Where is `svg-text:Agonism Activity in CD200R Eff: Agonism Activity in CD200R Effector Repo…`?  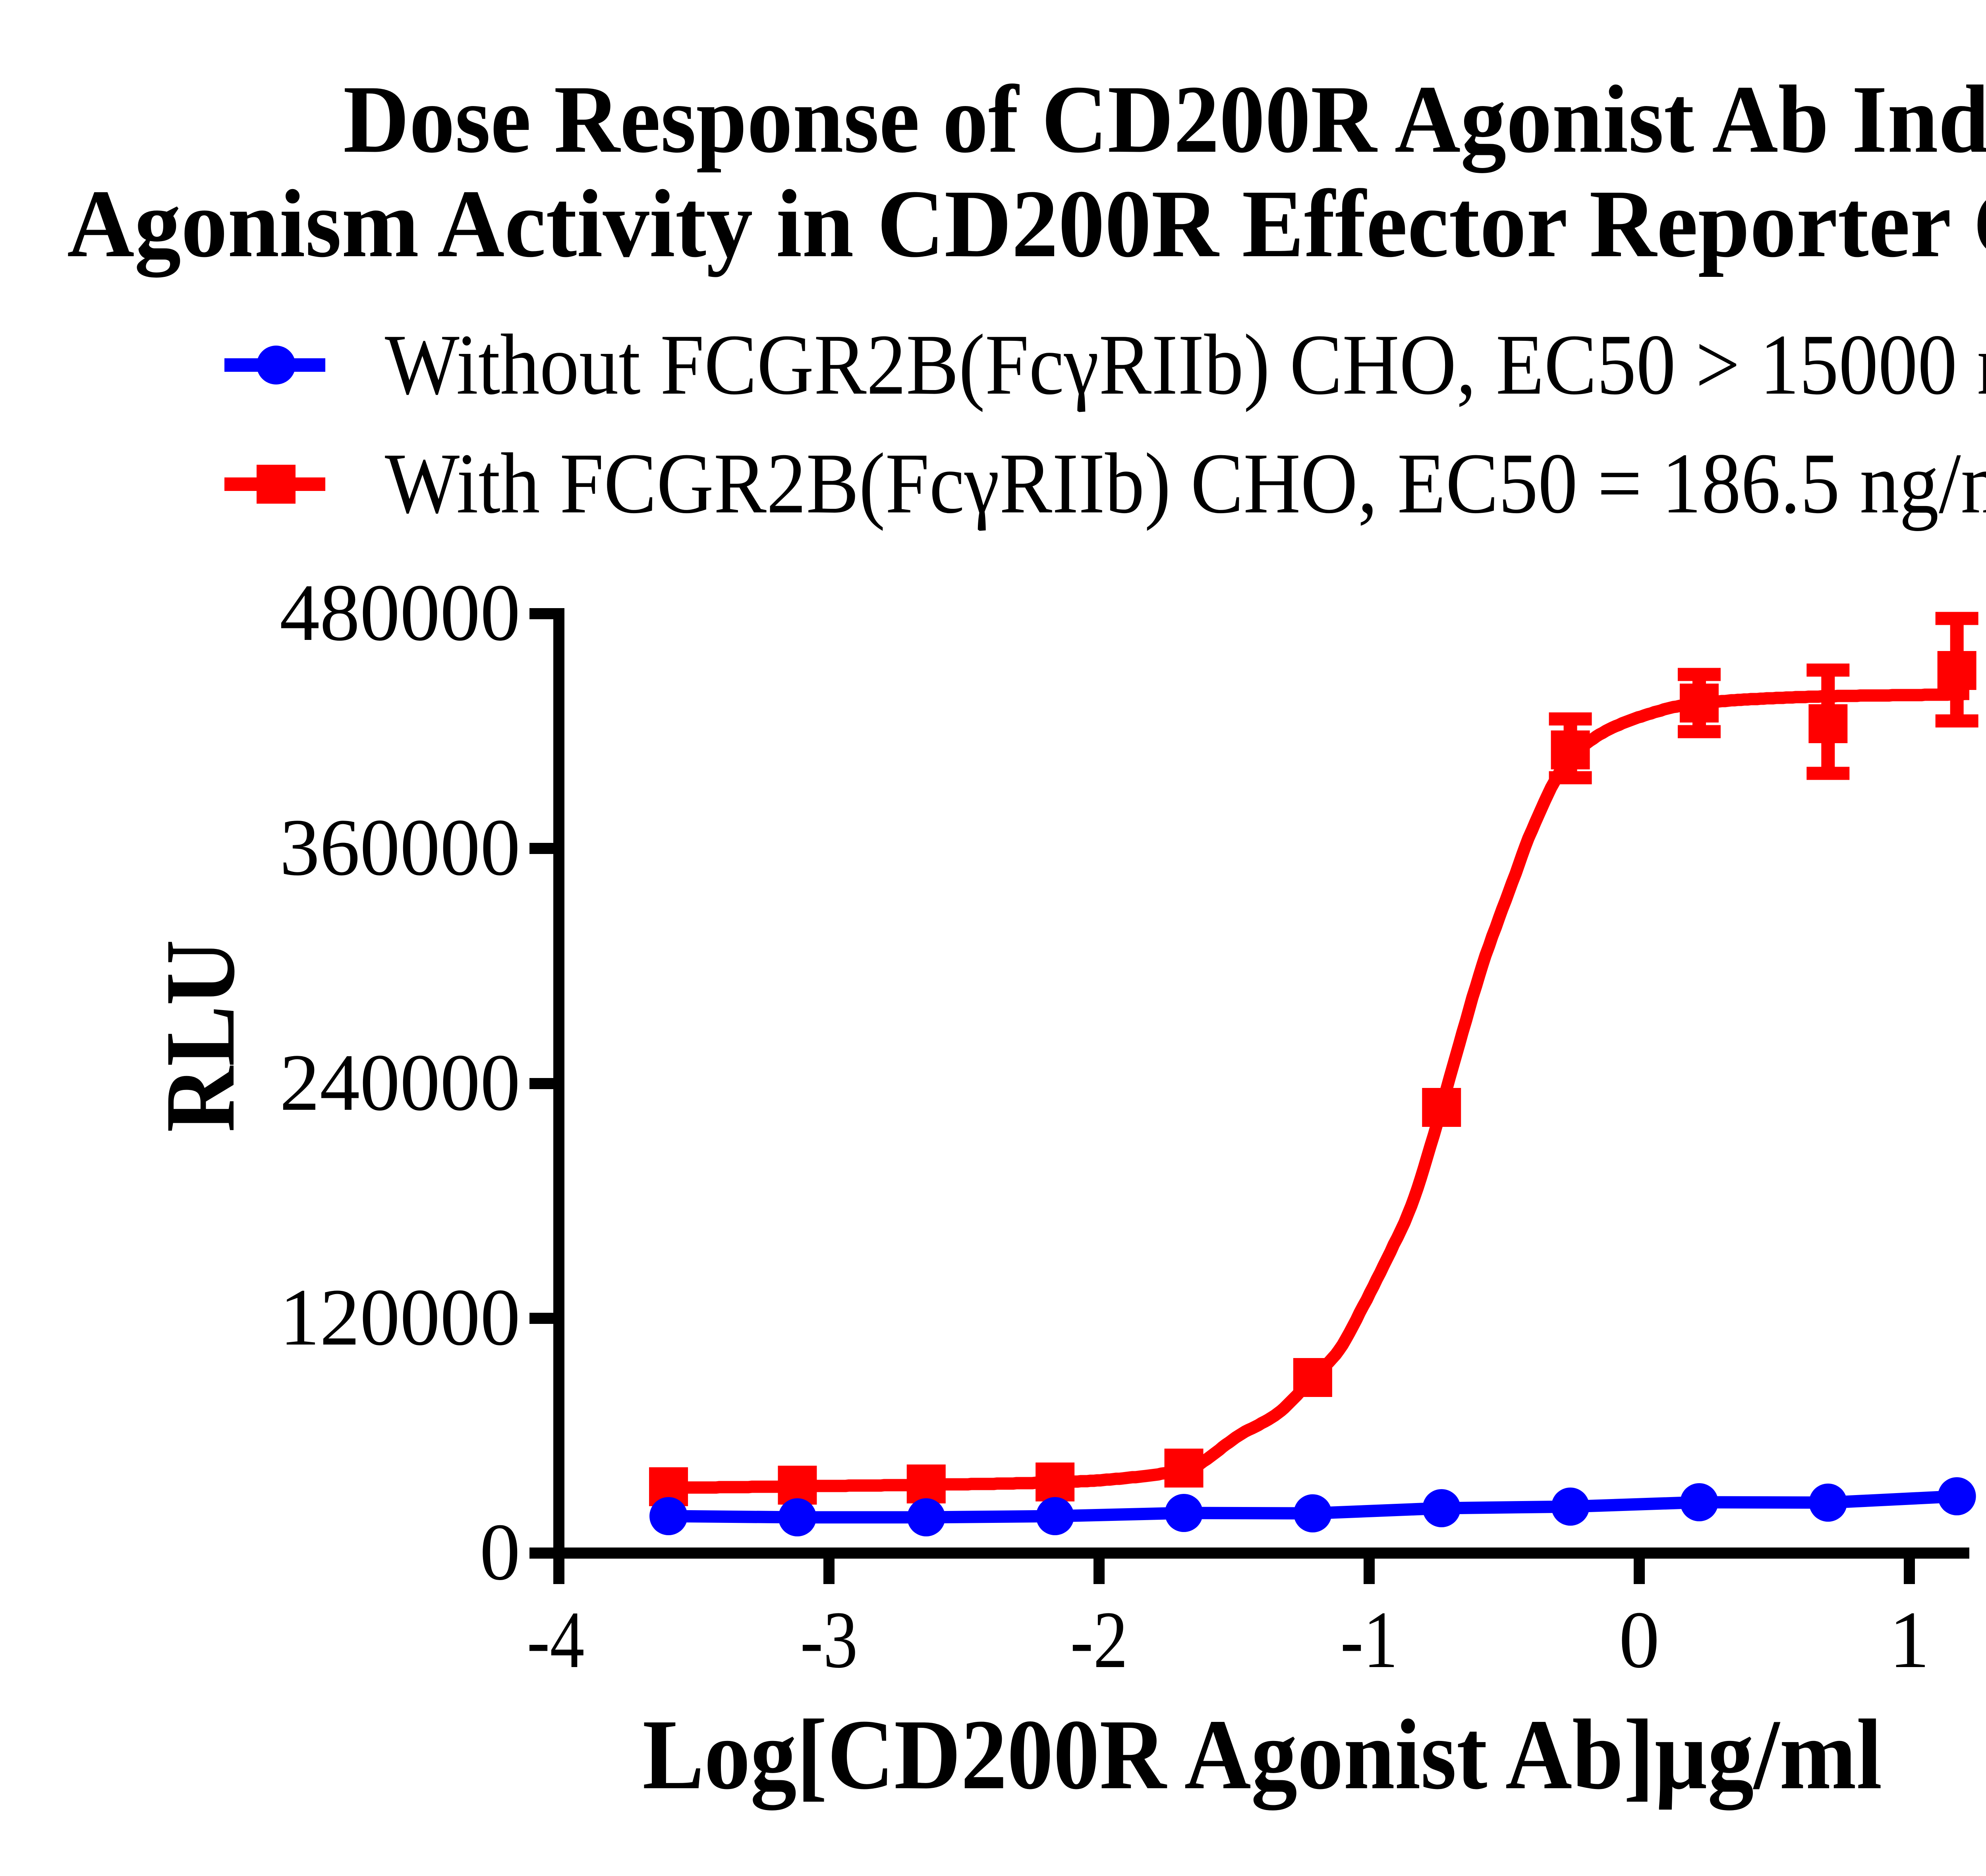
svg-text:Agonism Activity in CD200R Eff: Agonism Activity in CD200R Effector Repo… is located at coordinates (1026, 224).